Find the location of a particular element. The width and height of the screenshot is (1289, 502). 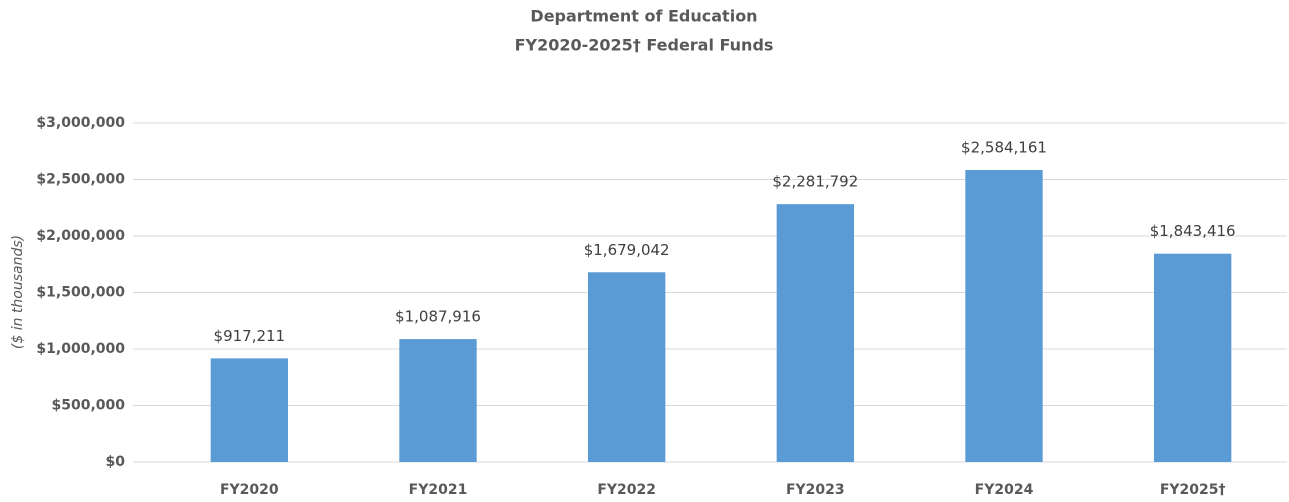

y-tick-label: $500,000 is located at coordinates (88, 406).